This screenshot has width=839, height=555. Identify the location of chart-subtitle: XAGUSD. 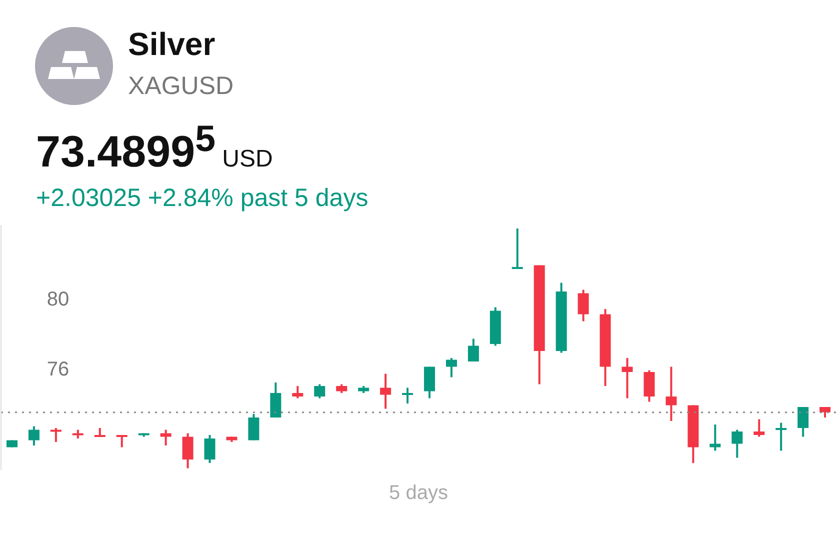
(181, 86).